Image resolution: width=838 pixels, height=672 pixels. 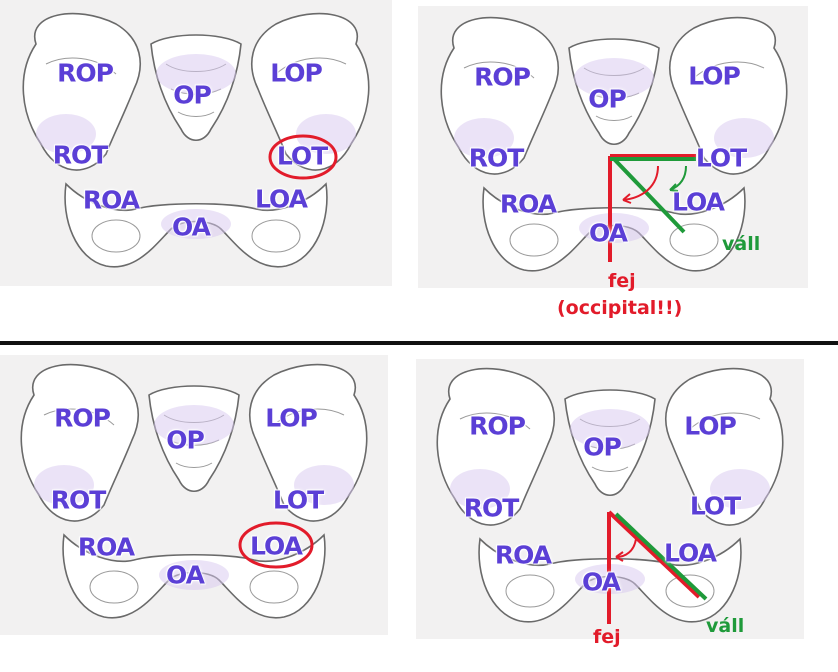 What do you see at coordinates (654, 554) in the screenshot?
I see `head-axis-diagonal` at bounding box center [654, 554].